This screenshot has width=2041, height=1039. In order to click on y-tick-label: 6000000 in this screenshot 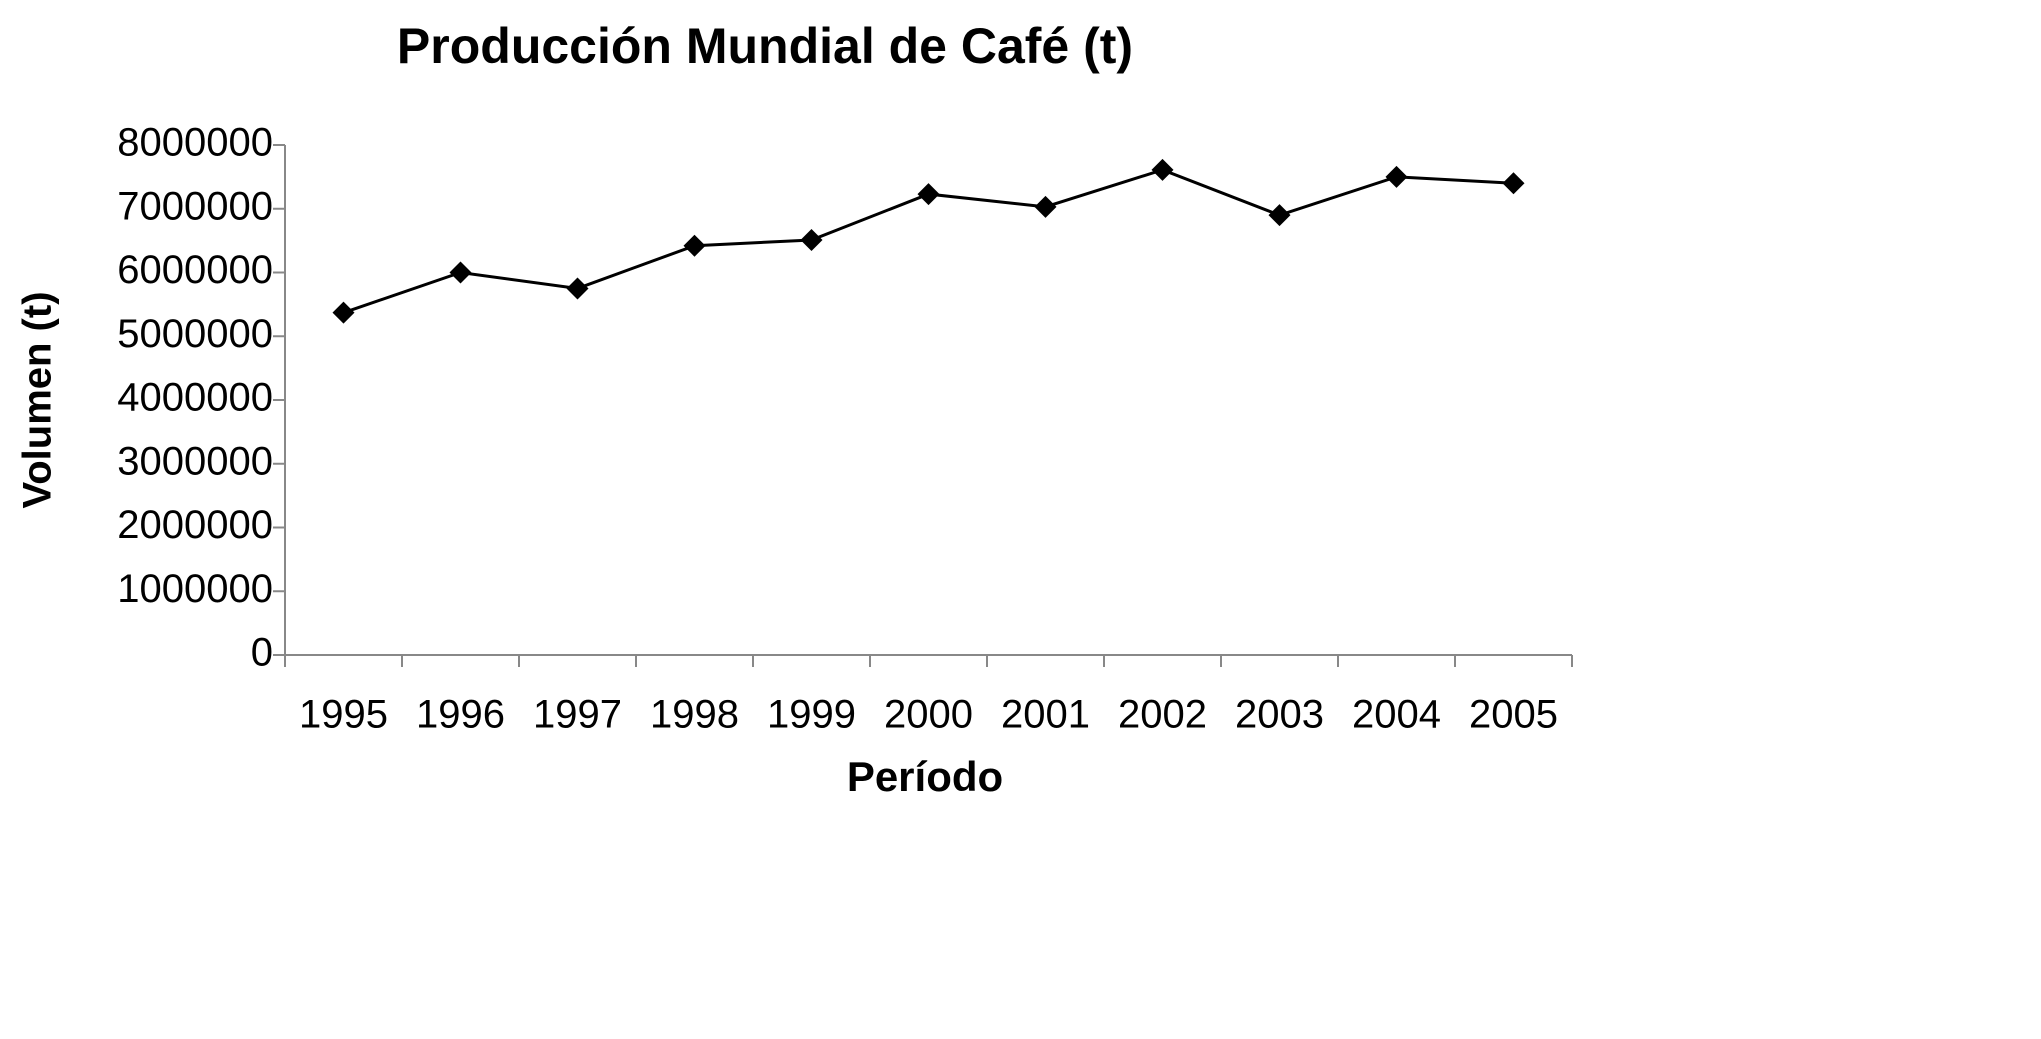, I will do `click(195, 270)`.